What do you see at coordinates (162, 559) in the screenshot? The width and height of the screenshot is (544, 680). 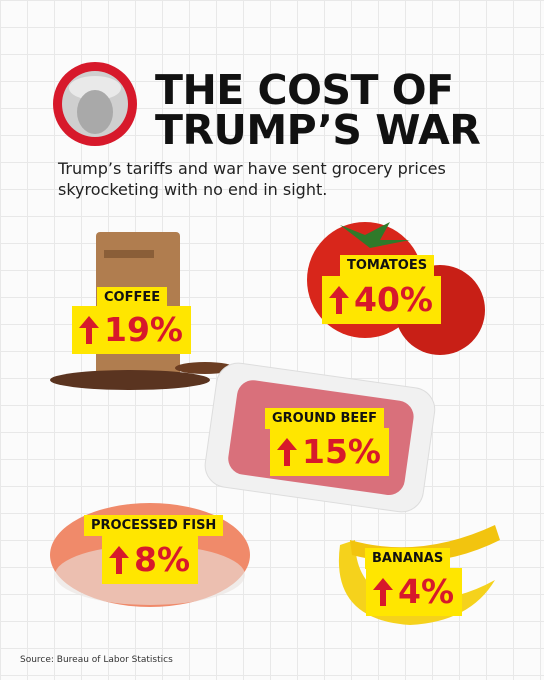 I see `change-text: 8%` at bounding box center [162, 559].